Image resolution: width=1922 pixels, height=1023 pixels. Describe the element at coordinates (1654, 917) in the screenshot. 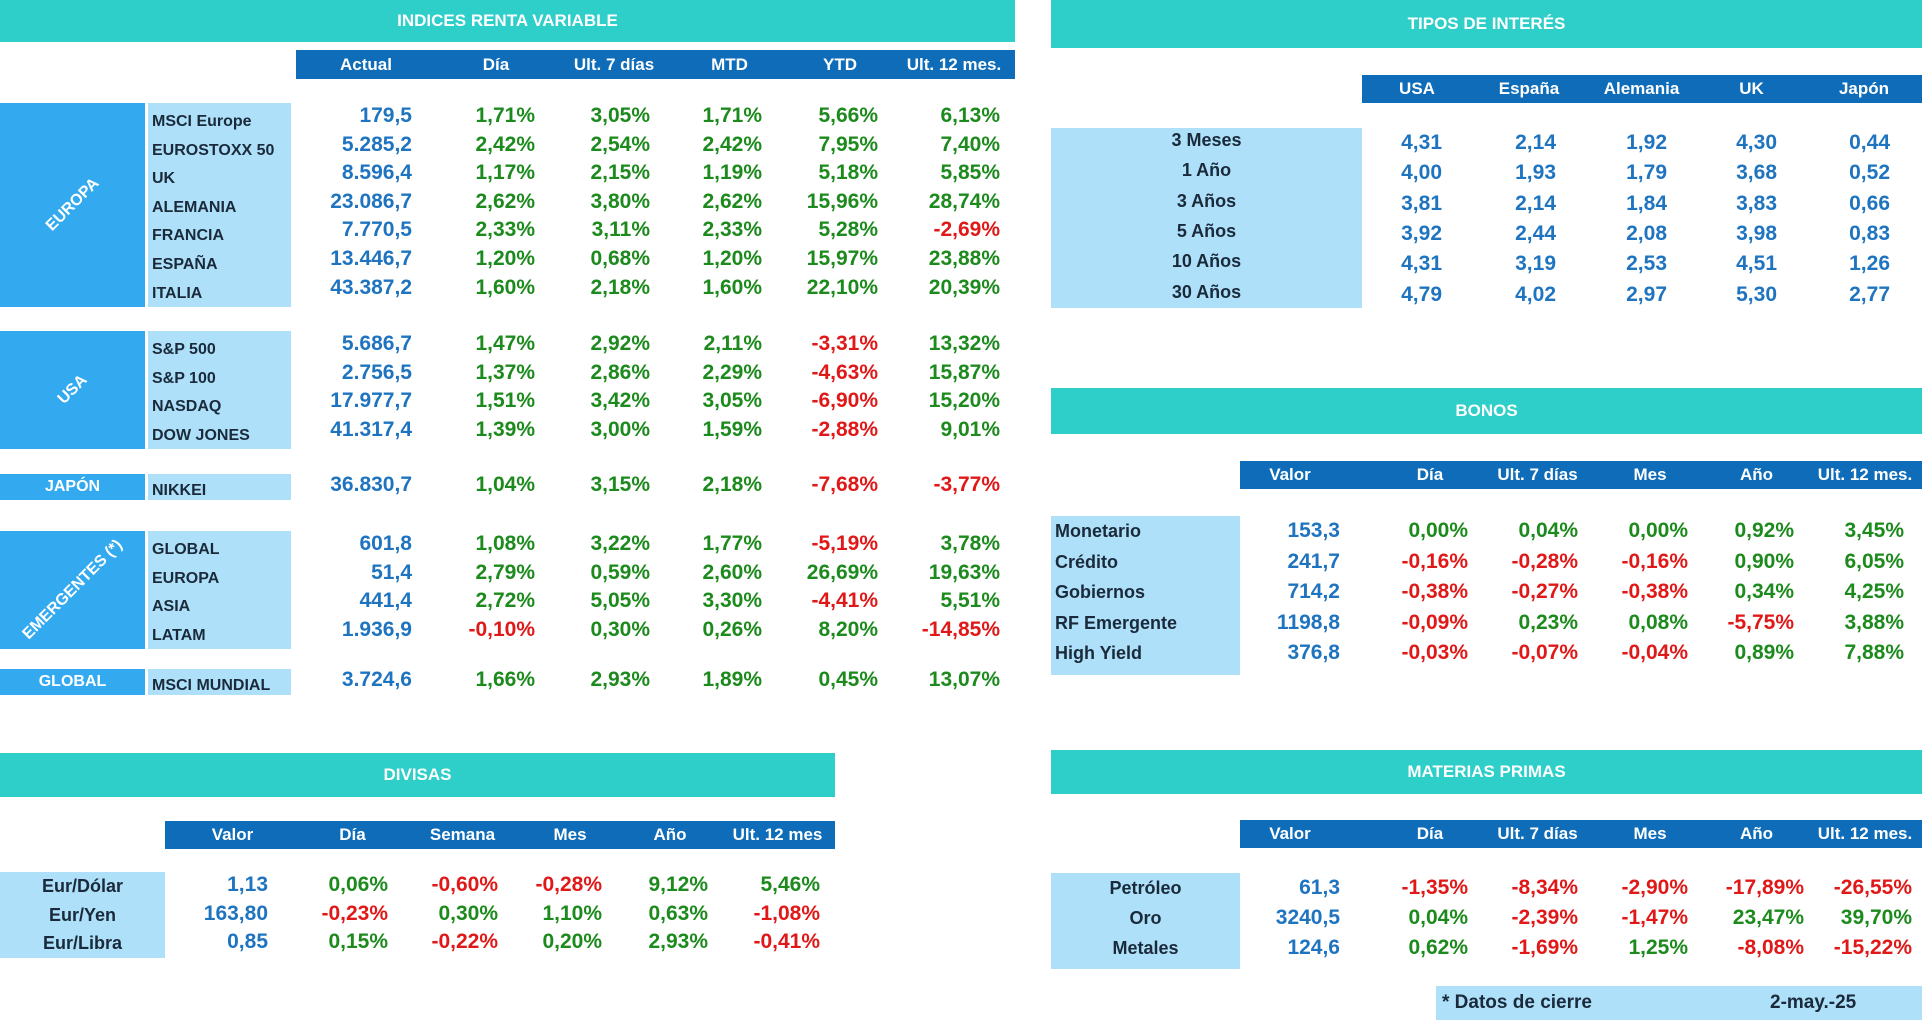

I see `commodities-cell-mes: -1,47%` at that location.